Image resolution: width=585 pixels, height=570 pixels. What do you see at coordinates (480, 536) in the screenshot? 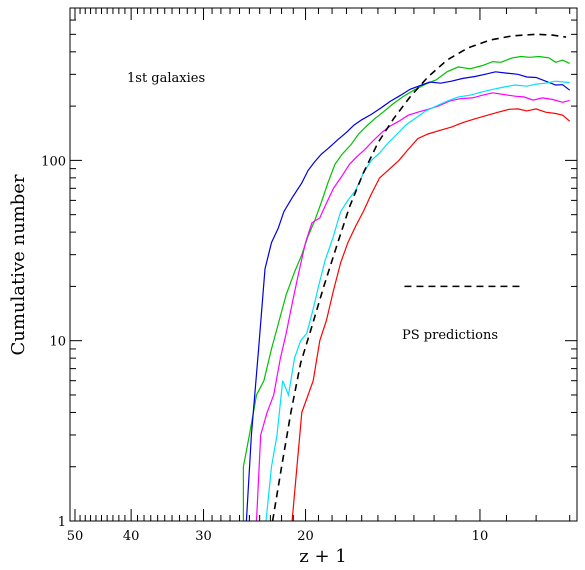
I see `x-tick-label: 10` at bounding box center [480, 536].